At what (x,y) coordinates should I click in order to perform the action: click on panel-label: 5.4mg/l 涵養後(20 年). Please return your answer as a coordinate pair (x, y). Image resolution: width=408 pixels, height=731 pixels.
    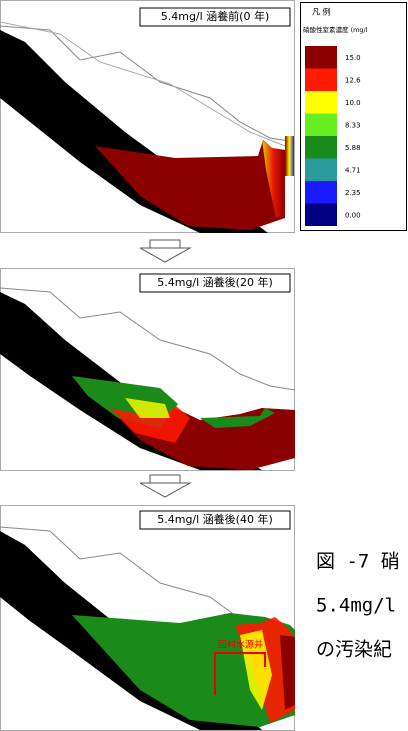
    Looking at the image, I should click on (215, 282).